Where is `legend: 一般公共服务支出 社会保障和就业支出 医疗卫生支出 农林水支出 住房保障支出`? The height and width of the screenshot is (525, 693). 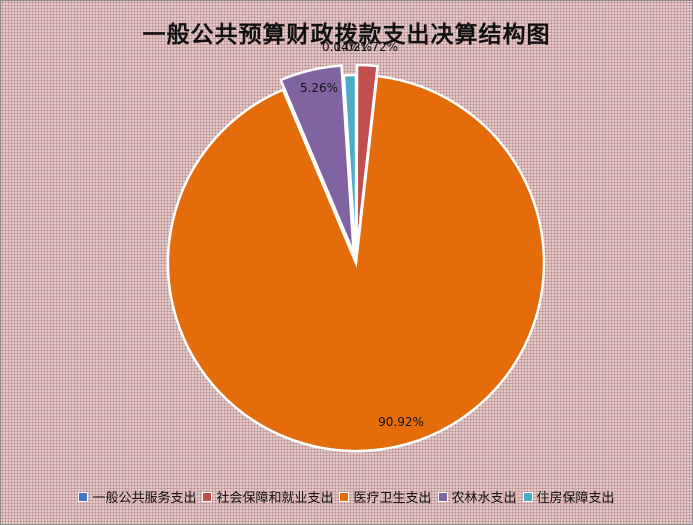 legend: 一般公共服务支出 社会保障和就业支出 医疗卫生支出 农林水支出 住房保障支出 is located at coordinates (346, 496).